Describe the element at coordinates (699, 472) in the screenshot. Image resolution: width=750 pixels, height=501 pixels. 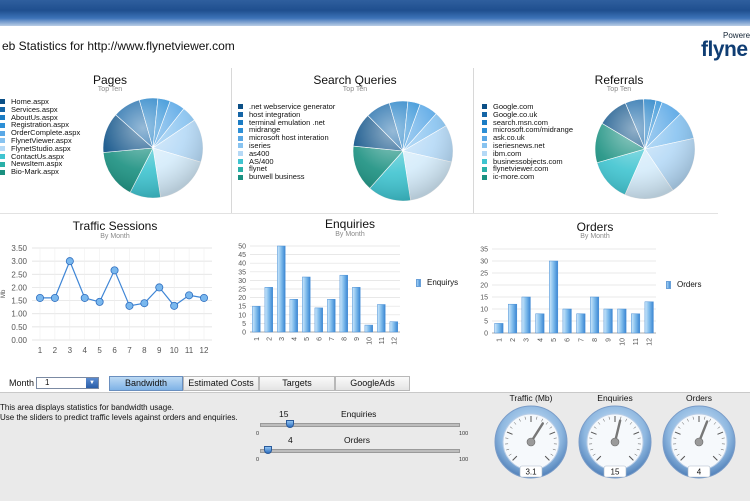
I see `gauge-readout: 4` at that location.